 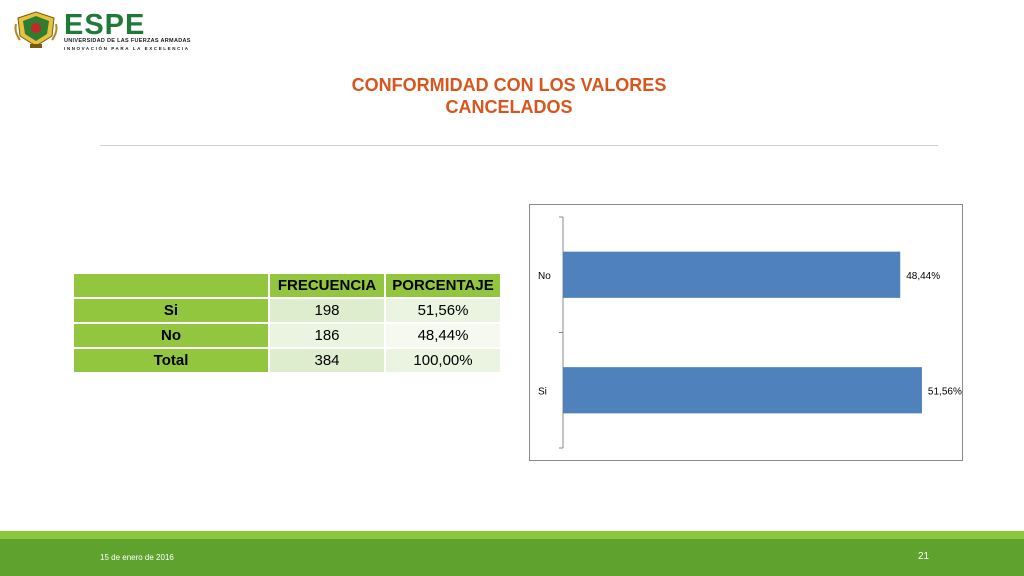 What do you see at coordinates (923, 276) in the screenshot?
I see `data-label: 48,44%` at bounding box center [923, 276].